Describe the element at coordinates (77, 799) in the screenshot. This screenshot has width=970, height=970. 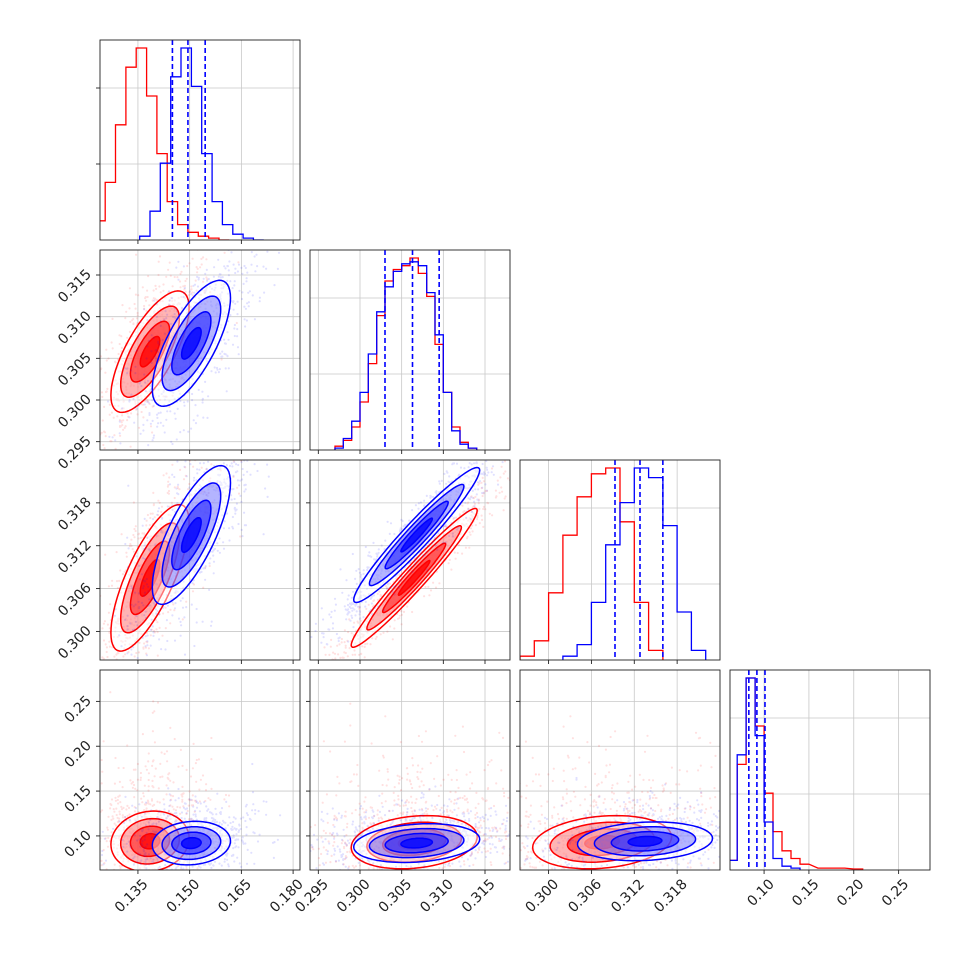
I see `y-tick-label: 0.15` at that location.